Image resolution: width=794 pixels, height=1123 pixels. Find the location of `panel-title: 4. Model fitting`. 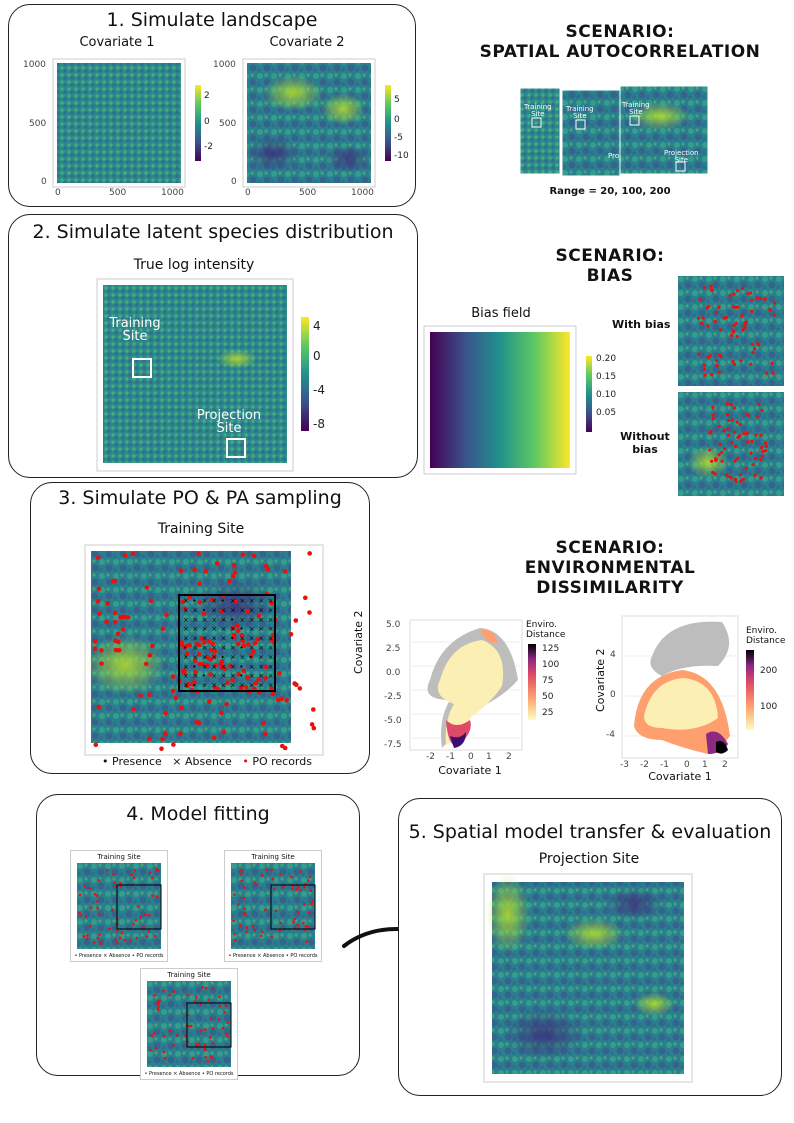

panel-title: 4. Model fitting is located at coordinates (198, 814).